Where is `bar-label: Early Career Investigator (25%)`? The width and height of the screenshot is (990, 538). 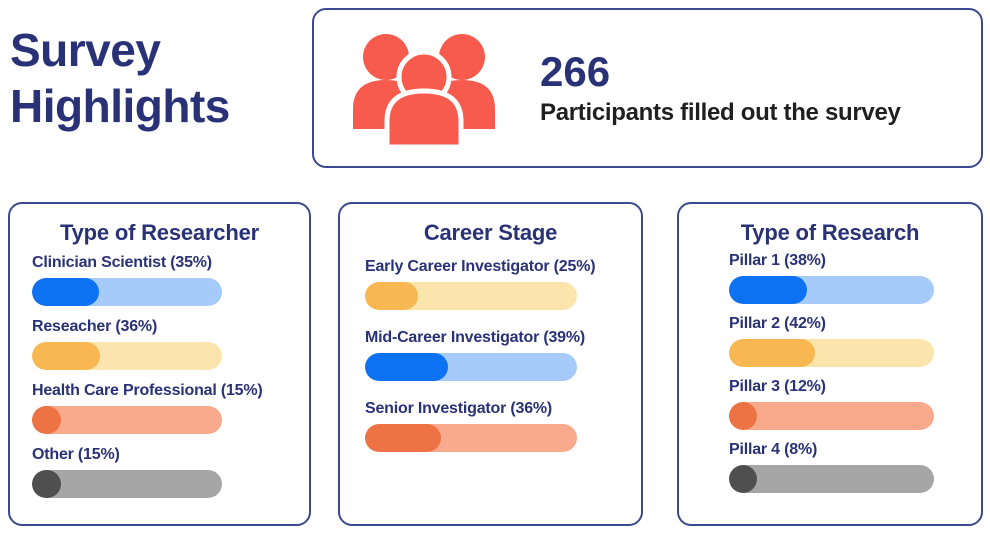 bar-label: Early Career Investigator (25%) is located at coordinates (480, 266).